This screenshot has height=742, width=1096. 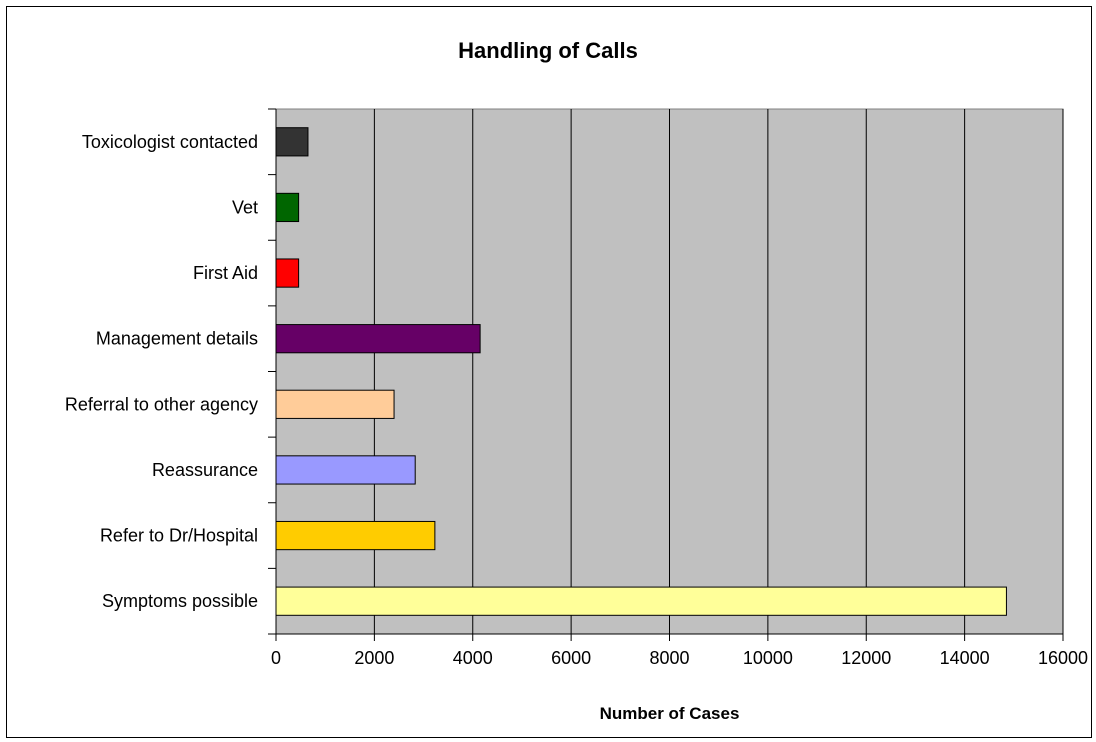 What do you see at coordinates (548, 50) in the screenshot?
I see `chart-title: Handling of Calls` at bounding box center [548, 50].